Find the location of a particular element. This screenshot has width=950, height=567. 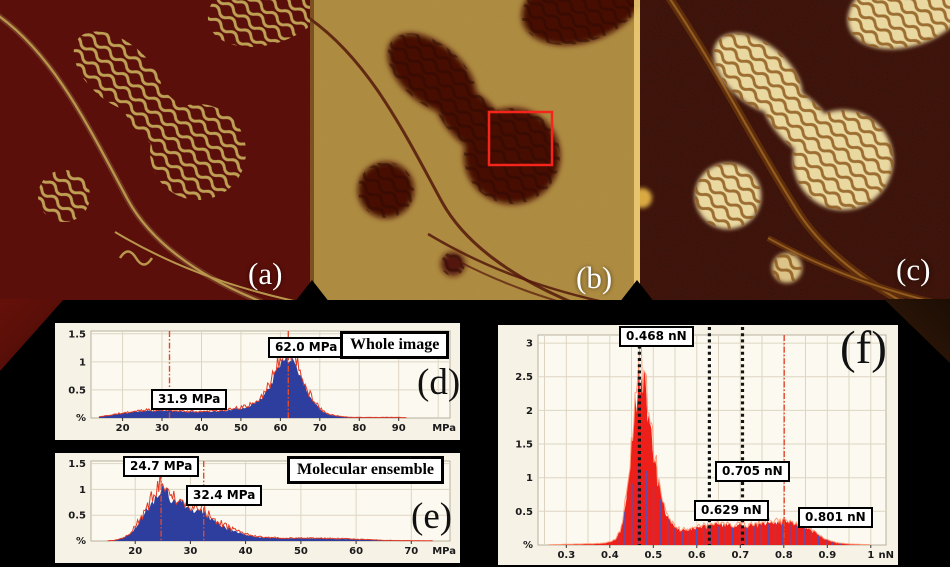

svg-text: 0.4 is located at coordinates (610, 555).